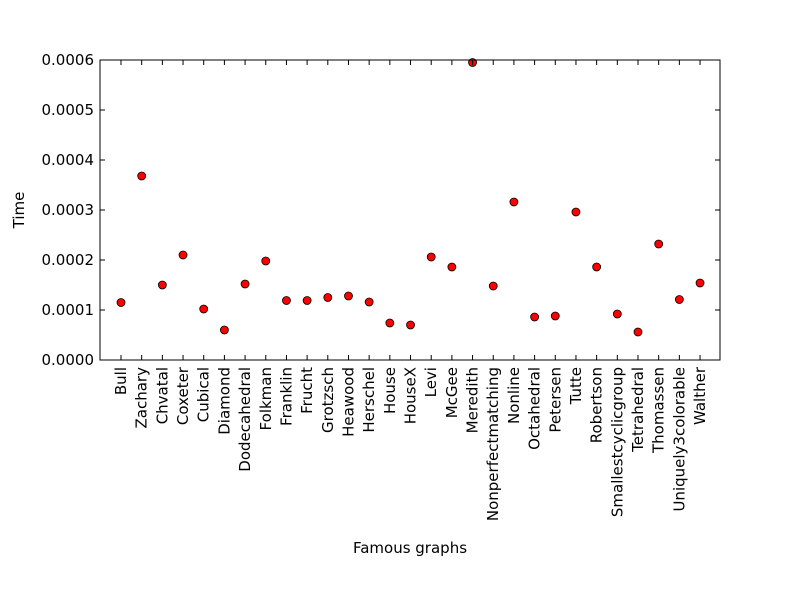  What do you see at coordinates (68, 310) in the screenshot?
I see `y-tick-label: 0.0001` at bounding box center [68, 310].